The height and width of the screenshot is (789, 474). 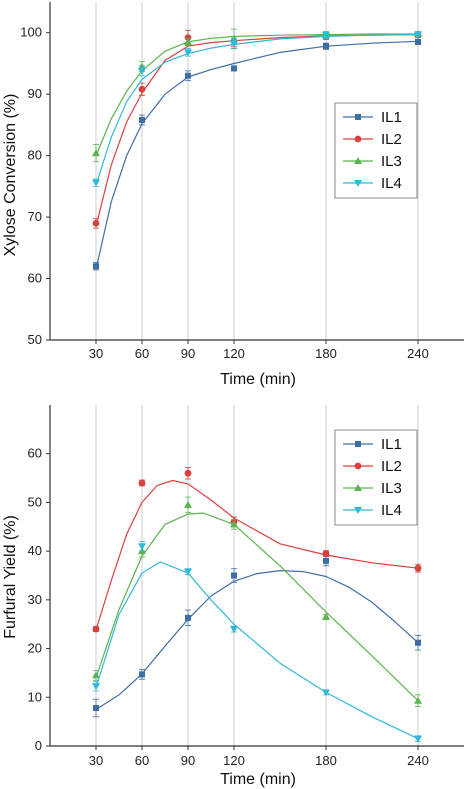 I want to click on series-il3-line, so click(x=256, y=94).